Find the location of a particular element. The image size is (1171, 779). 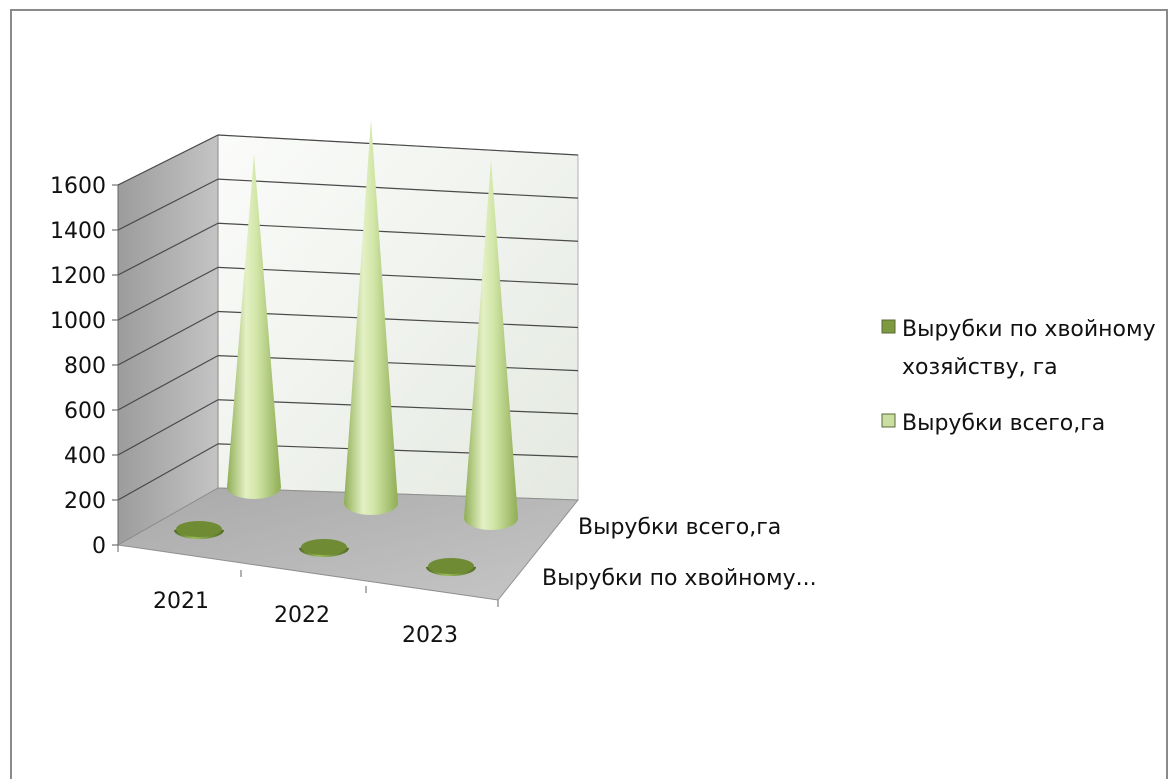

cone-conifer-2021 is located at coordinates (199, 530).